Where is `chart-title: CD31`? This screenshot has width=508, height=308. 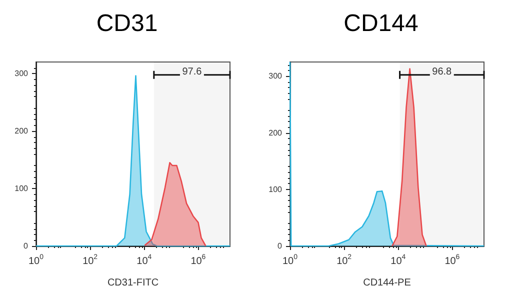
chart-title: CD31 is located at coordinates (127, 24).